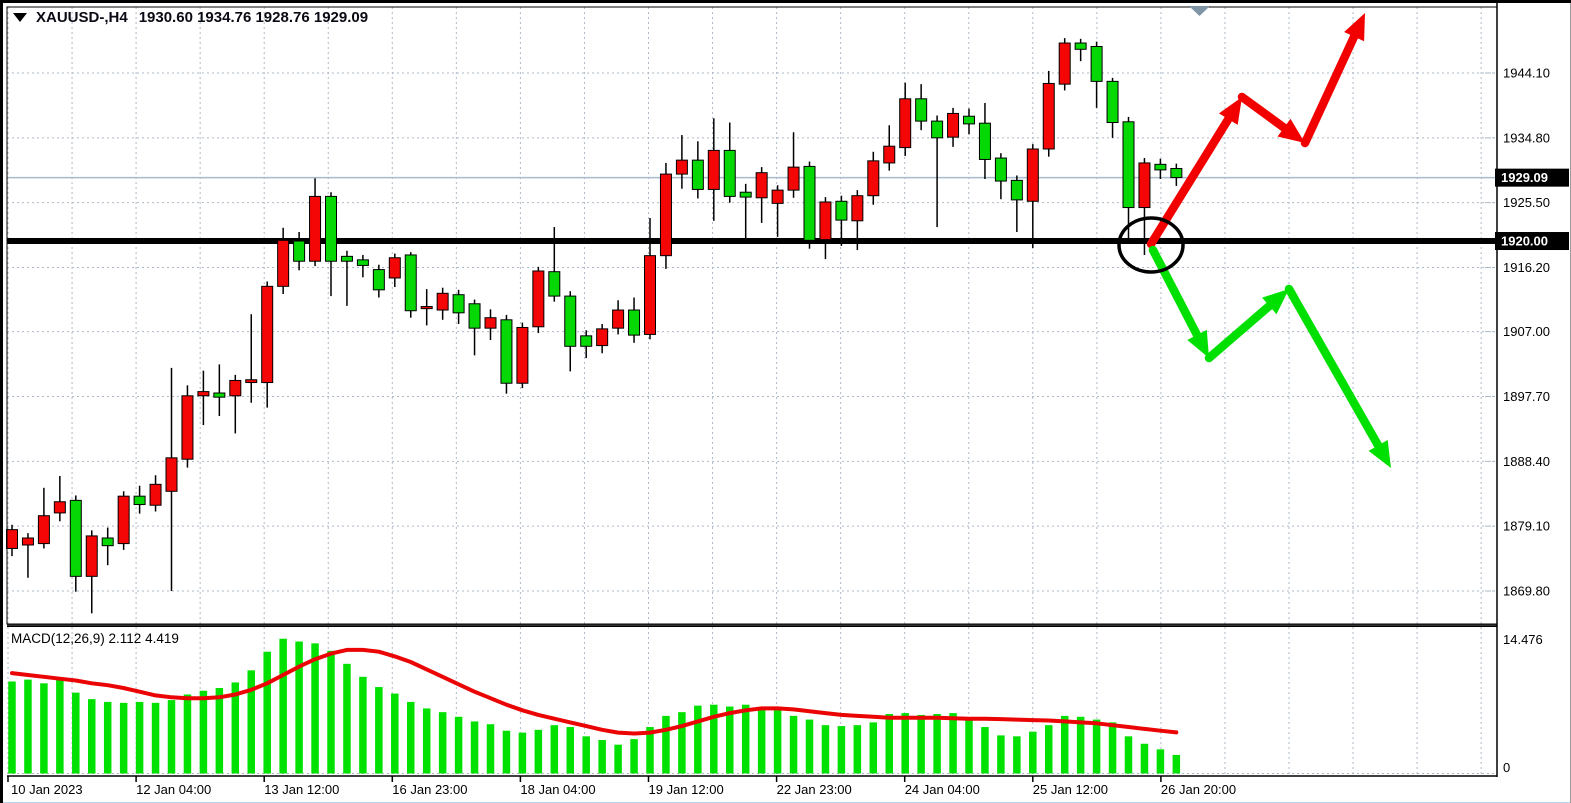 Image resolution: width=1571 pixels, height=803 pixels. What do you see at coordinates (814, 789) in the screenshot?
I see `time-axis-tick-label: 22 Jan 23:00` at bounding box center [814, 789].